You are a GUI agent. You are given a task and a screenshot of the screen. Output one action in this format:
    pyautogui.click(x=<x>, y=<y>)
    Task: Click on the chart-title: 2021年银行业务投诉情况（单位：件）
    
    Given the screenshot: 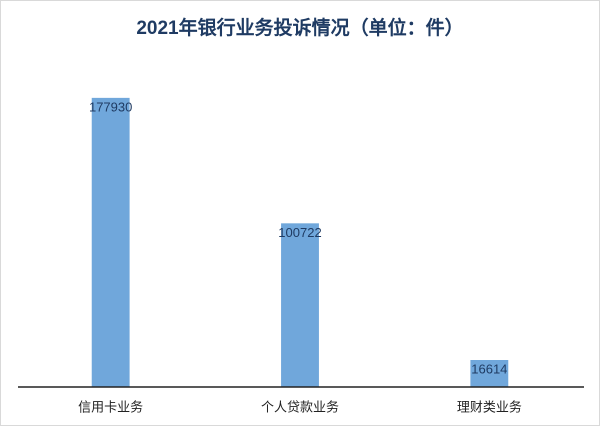 What is the action you would take?
    pyautogui.click(x=299, y=27)
    